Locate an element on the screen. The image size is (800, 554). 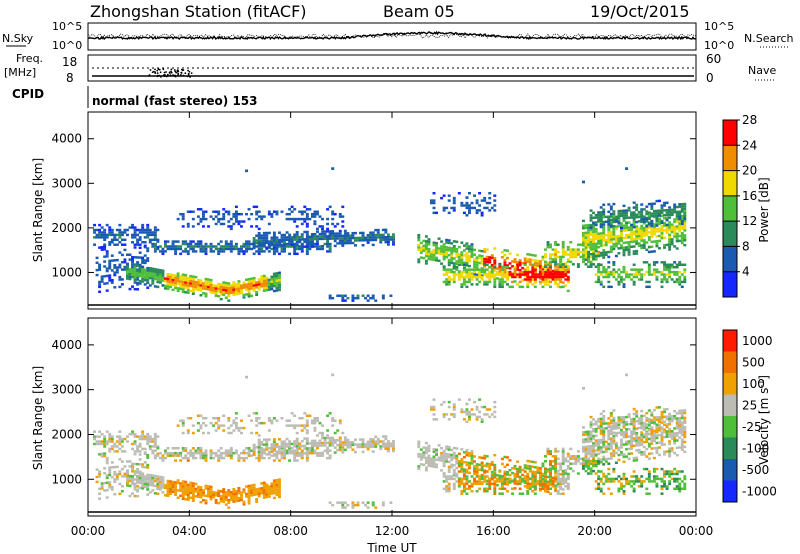
colorbar-segment is located at coordinates (730, 234).